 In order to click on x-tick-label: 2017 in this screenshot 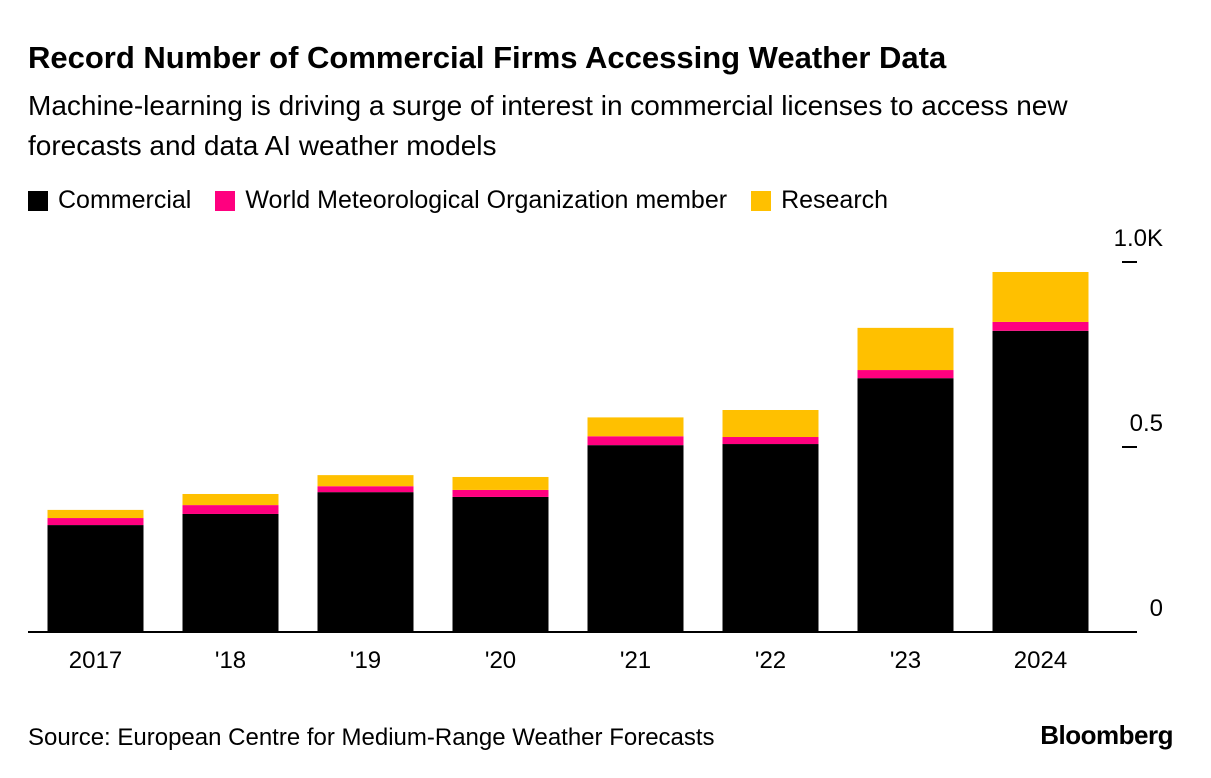, I will do `click(95, 660)`.